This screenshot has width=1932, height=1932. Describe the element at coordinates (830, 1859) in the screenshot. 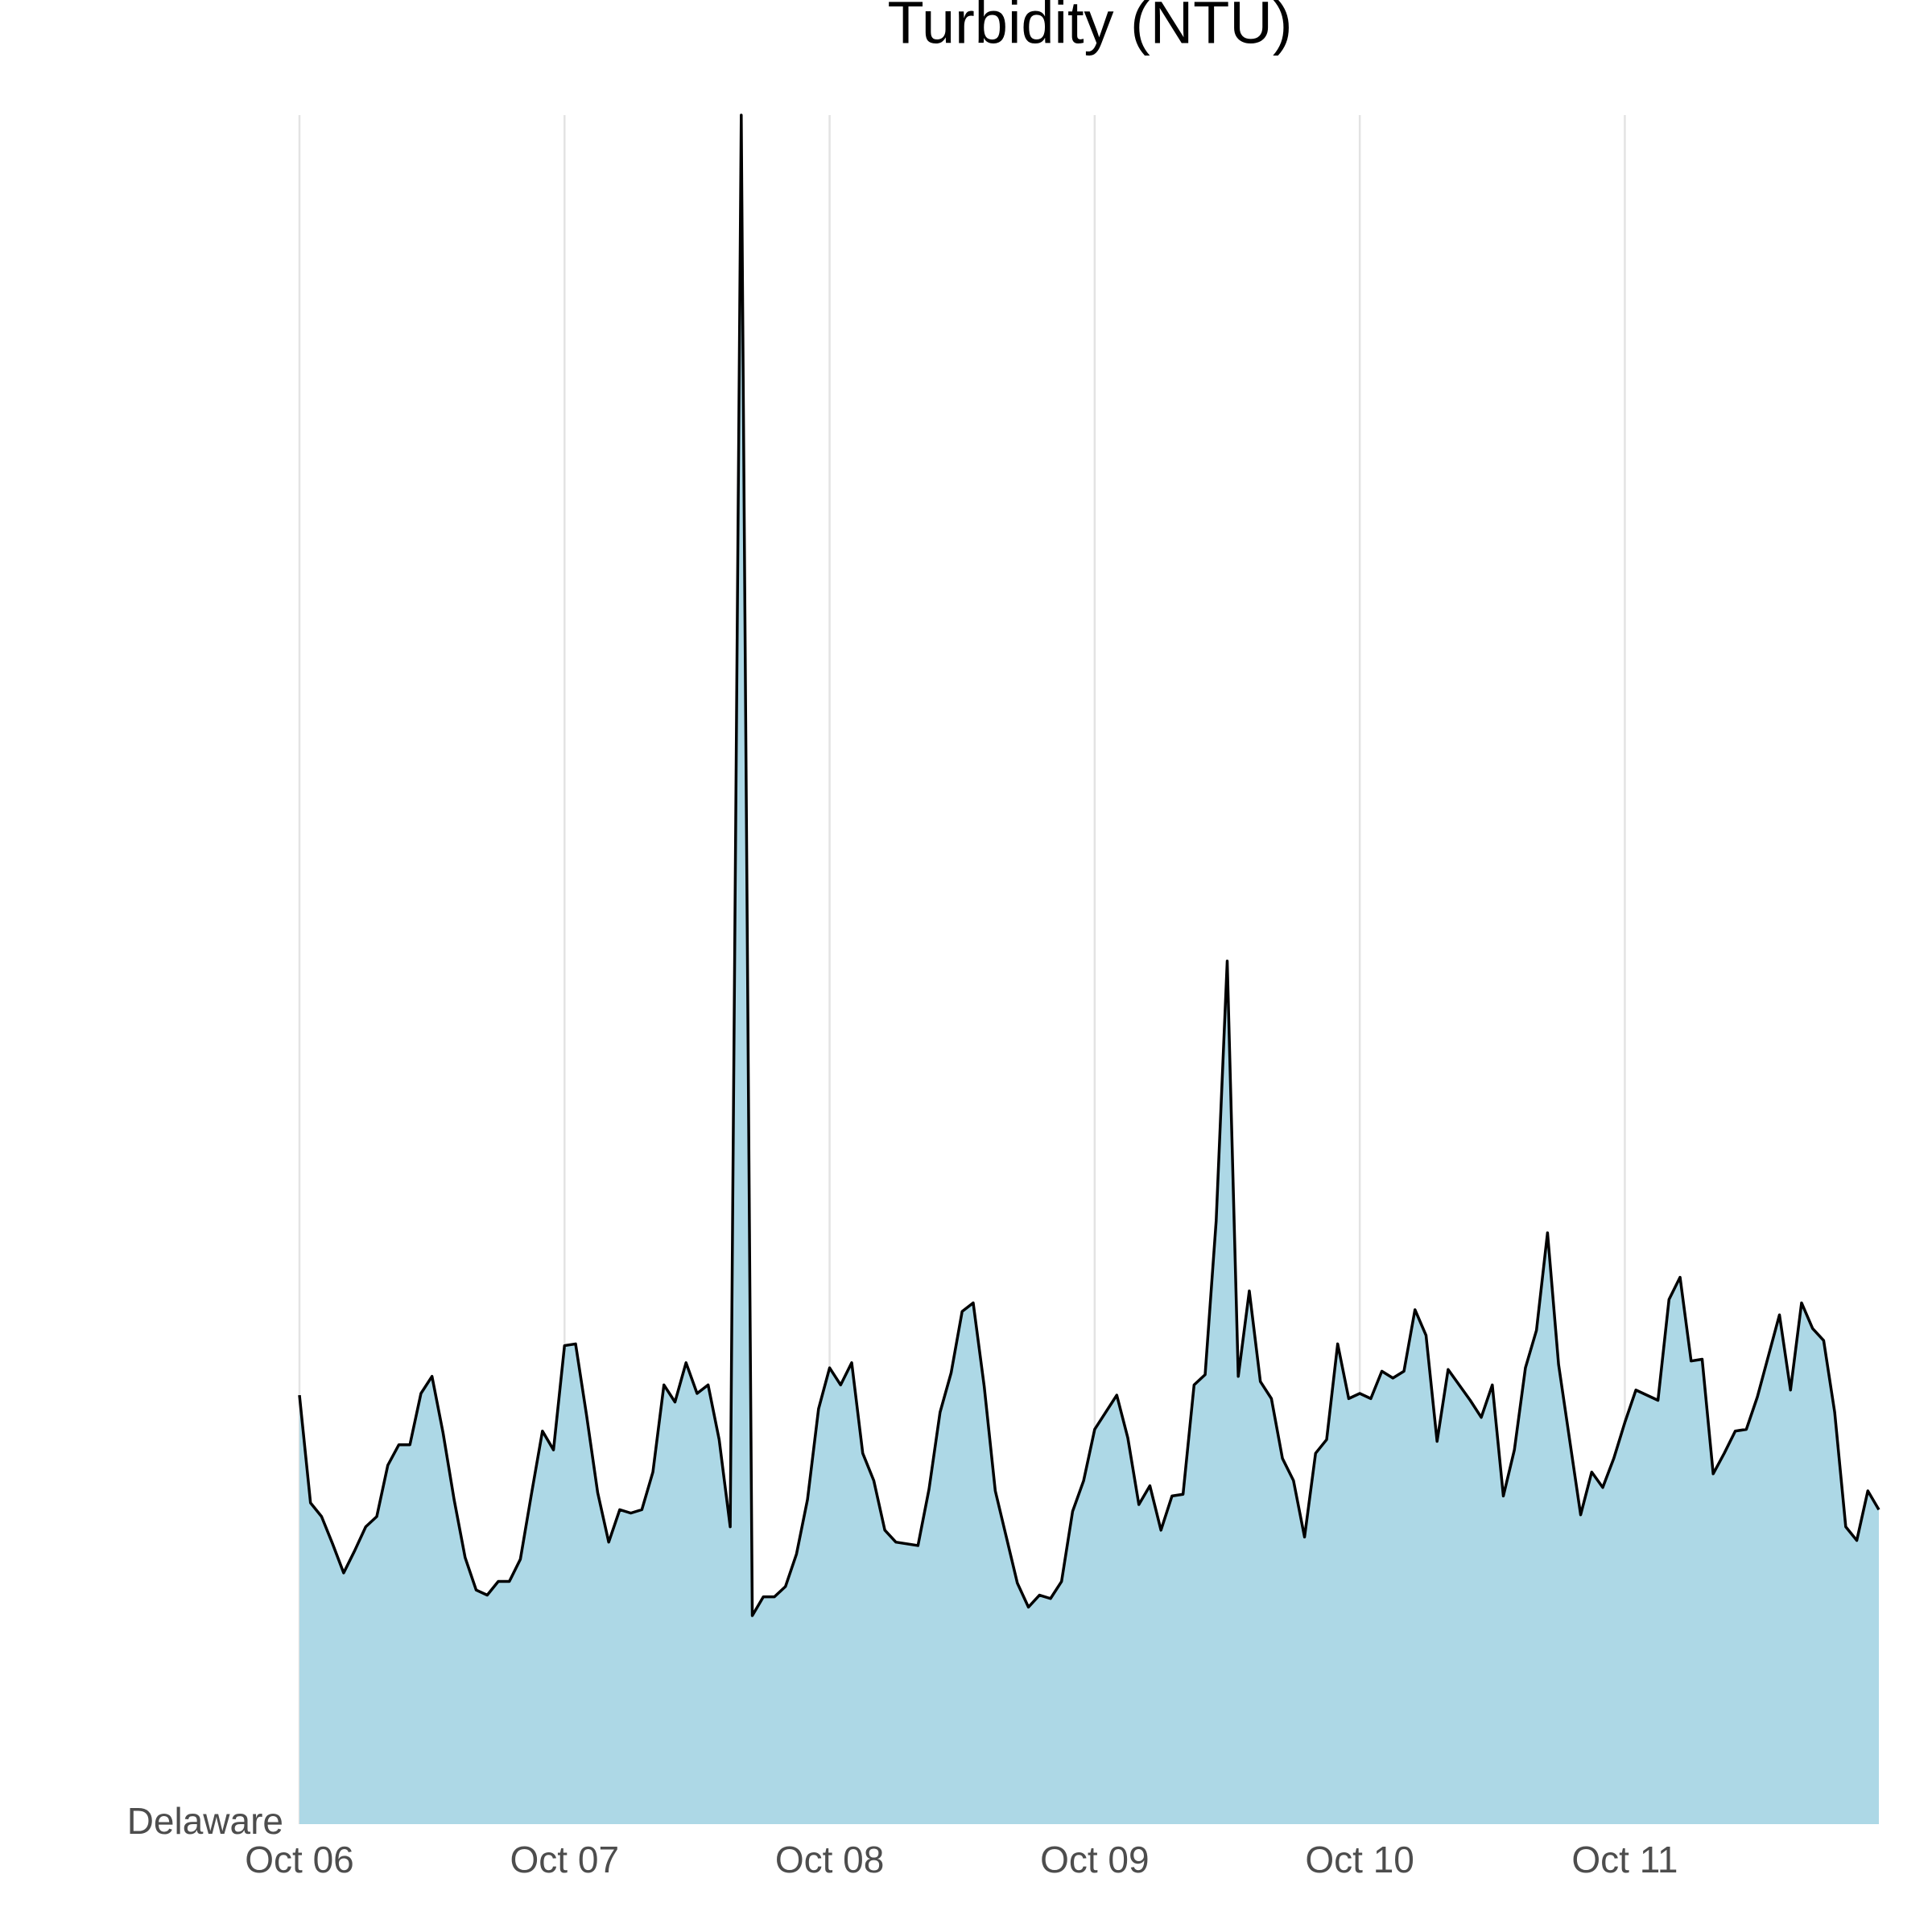

I see `x-tick-label: Oct 08` at that location.